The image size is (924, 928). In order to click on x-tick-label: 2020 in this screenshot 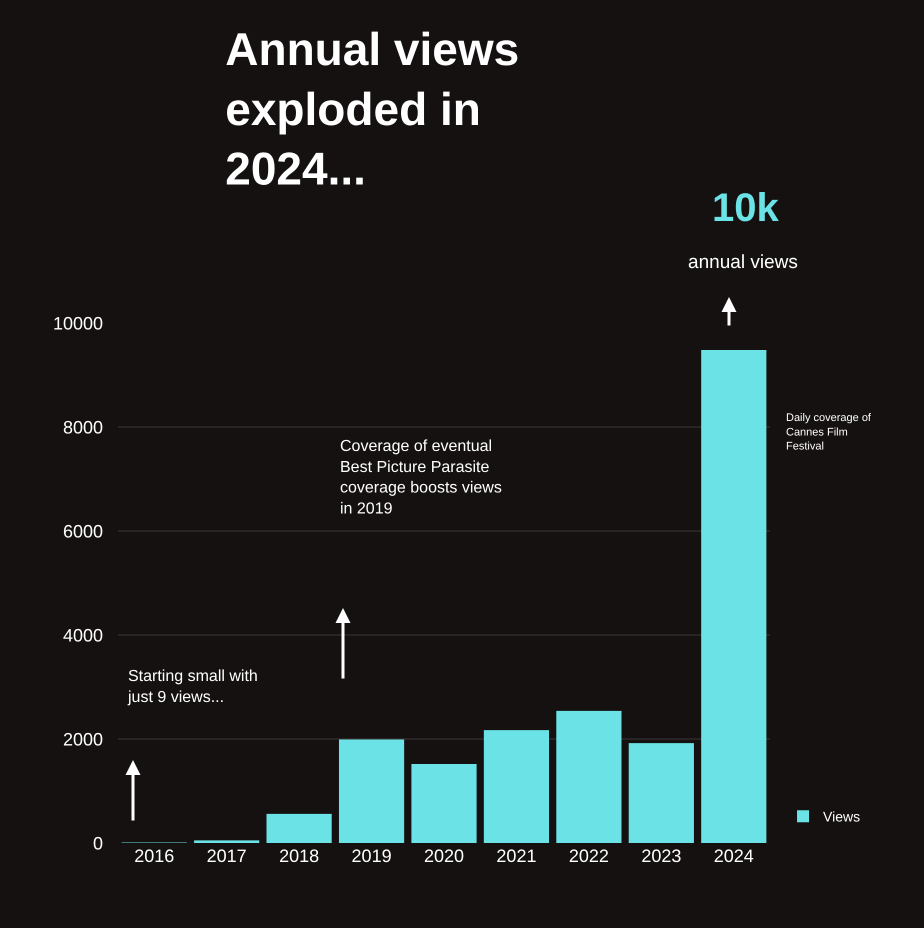, I will do `click(444, 856)`.